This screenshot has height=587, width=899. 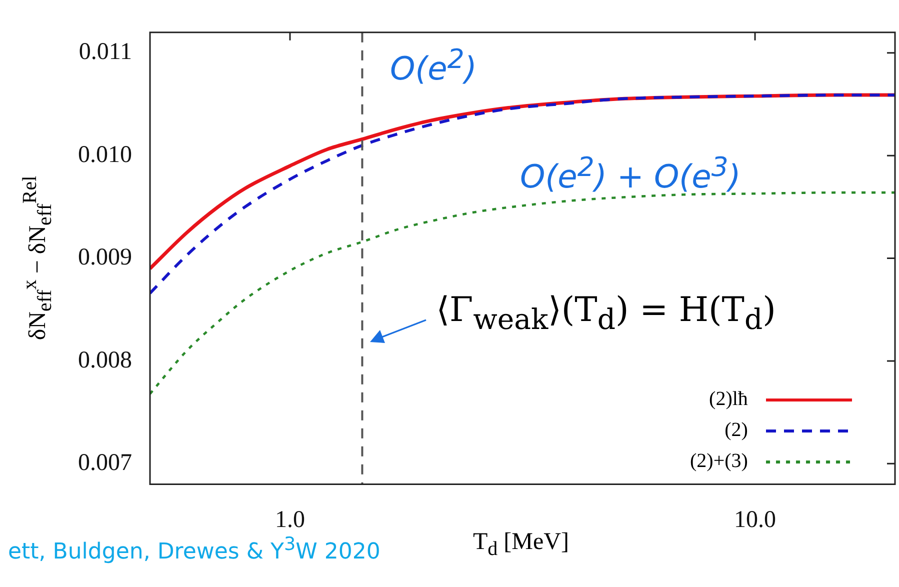 I want to click on legend-label: (2)lħ, so click(x=728, y=400).